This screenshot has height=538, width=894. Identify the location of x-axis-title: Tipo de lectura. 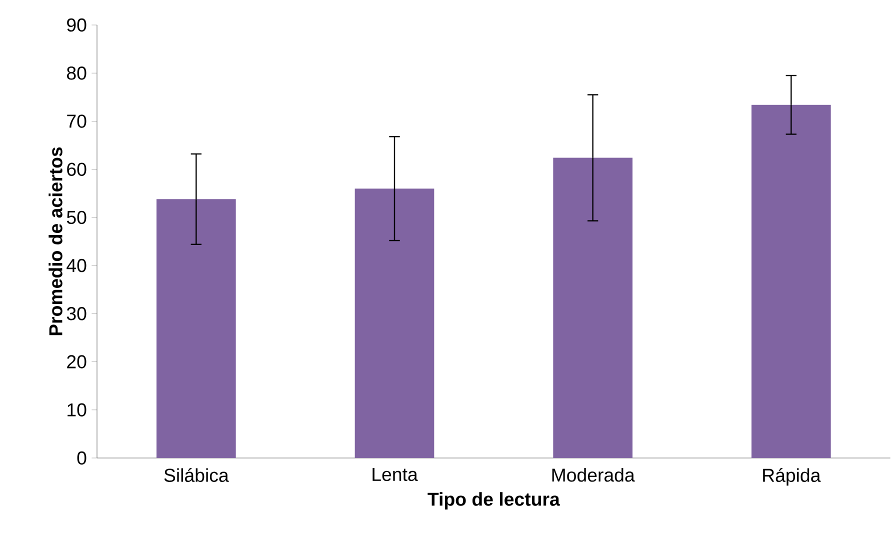
(494, 501).